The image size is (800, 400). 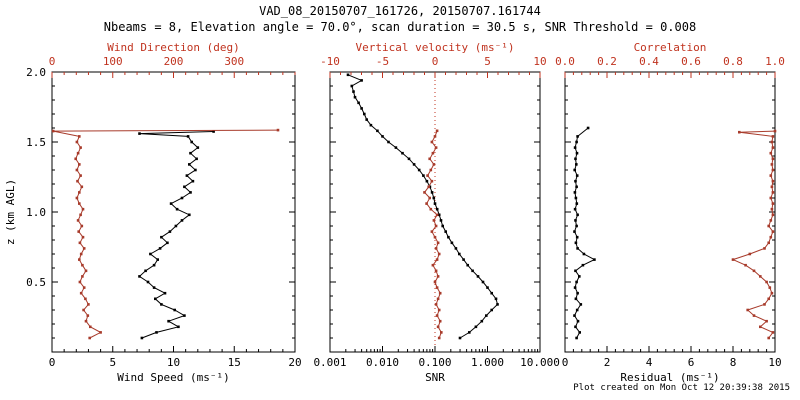 What do you see at coordinates (649, 61) in the screenshot?
I see `top-tick-label: 0.4` at bounding box center [649, 61].